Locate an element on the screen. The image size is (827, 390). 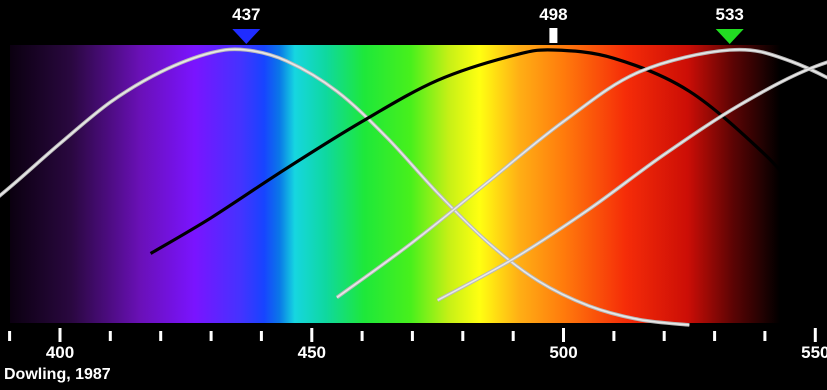
x-tick-label: 500 is located at coordinates (563, 352).